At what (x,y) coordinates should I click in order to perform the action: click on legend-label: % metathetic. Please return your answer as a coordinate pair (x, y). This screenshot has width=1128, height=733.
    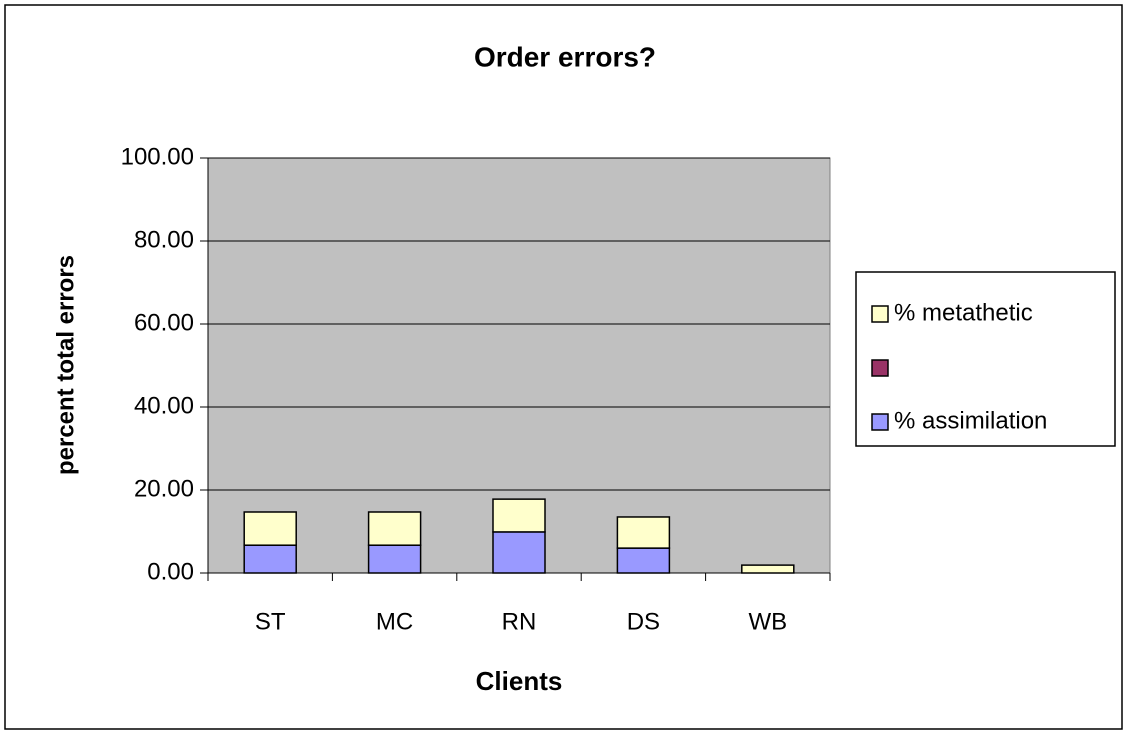
    Looking at the image, I should click on (963, 312).